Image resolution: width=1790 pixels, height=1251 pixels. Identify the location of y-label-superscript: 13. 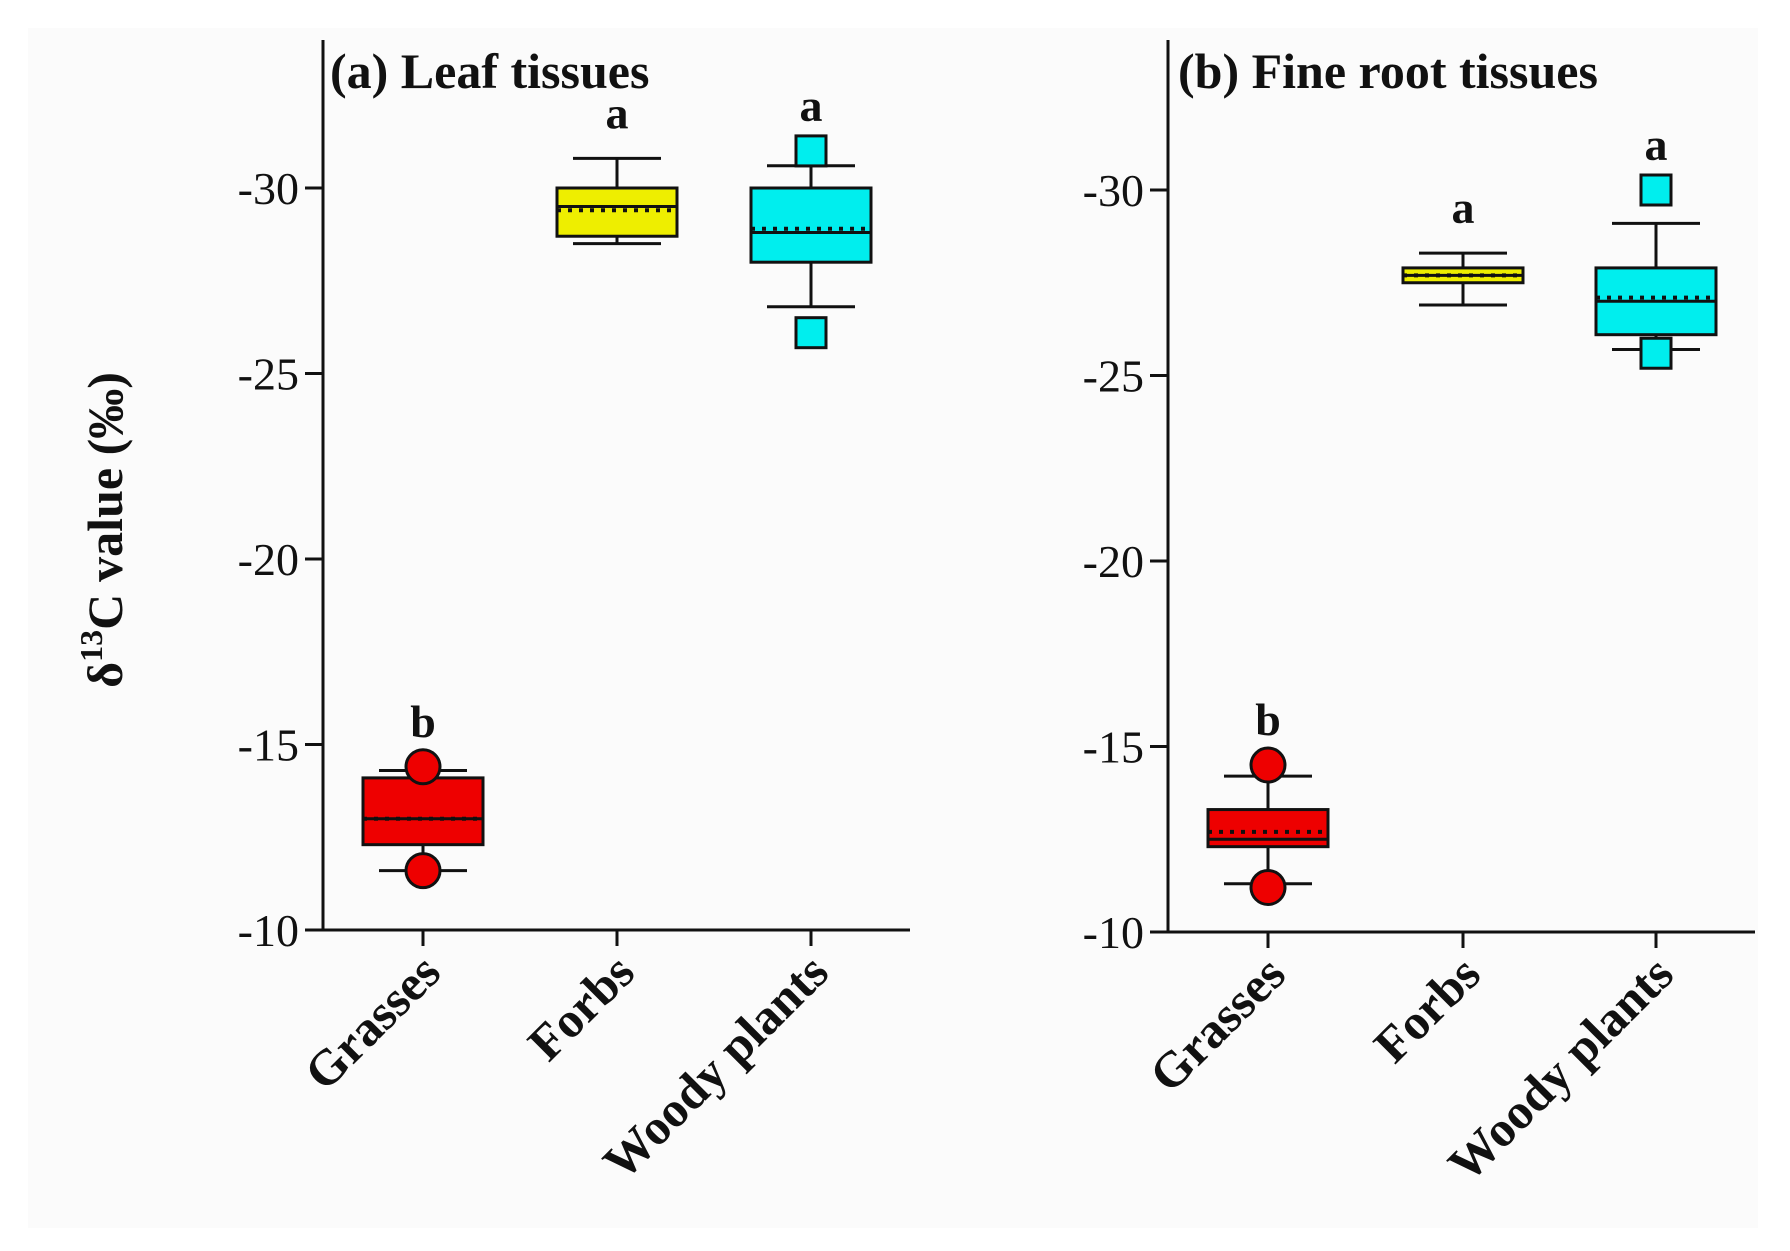
(91, 646).